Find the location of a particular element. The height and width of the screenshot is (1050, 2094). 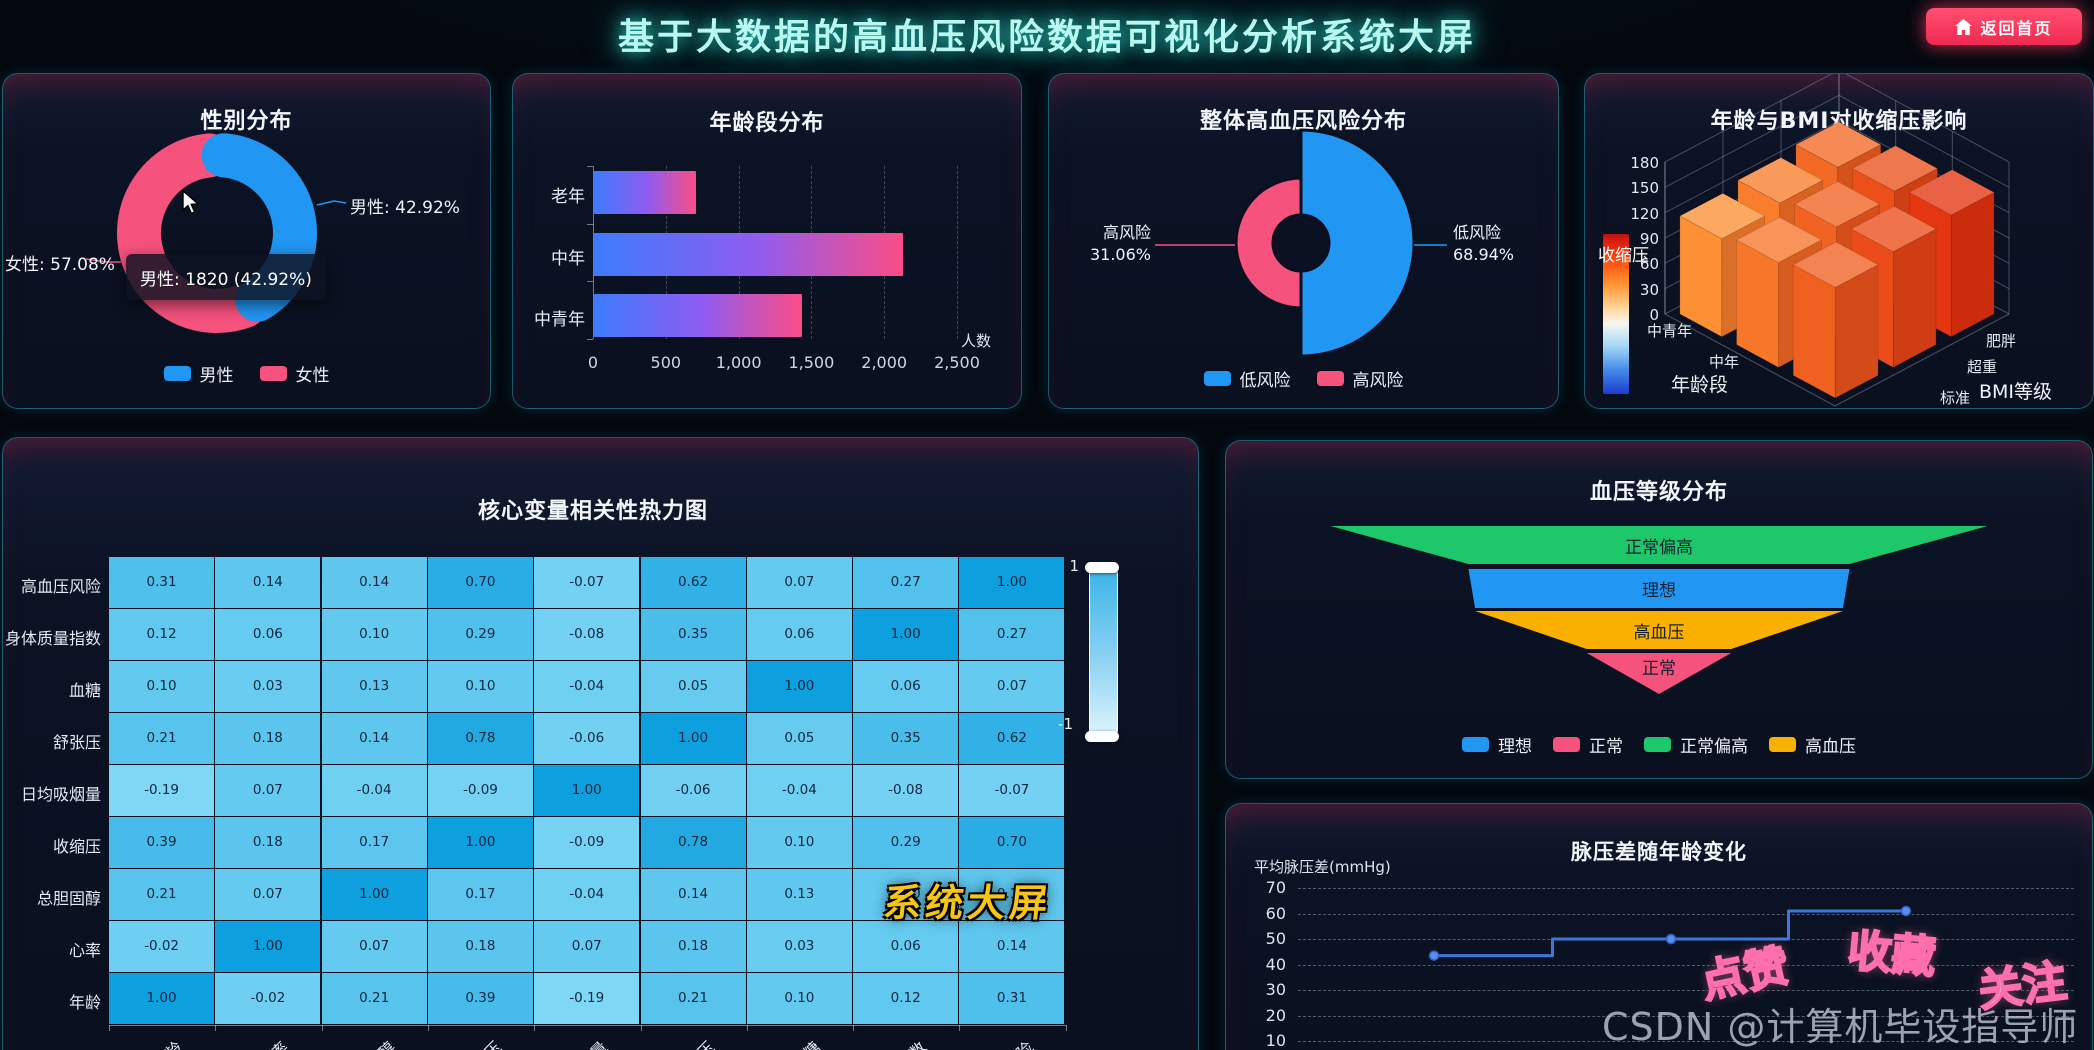

risk-rose-chart is located at coordinates (1303, 241).